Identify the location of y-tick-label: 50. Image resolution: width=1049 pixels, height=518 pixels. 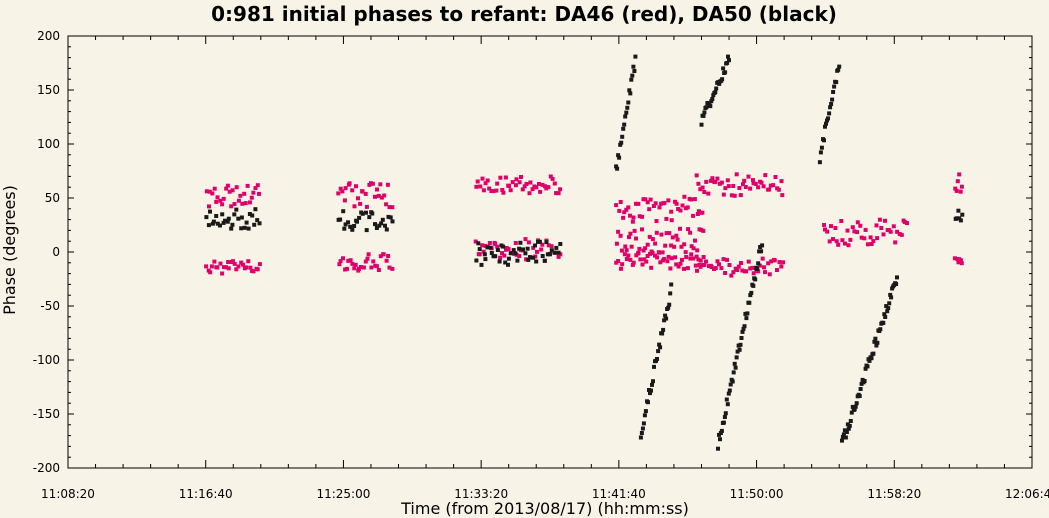
(52, 198).